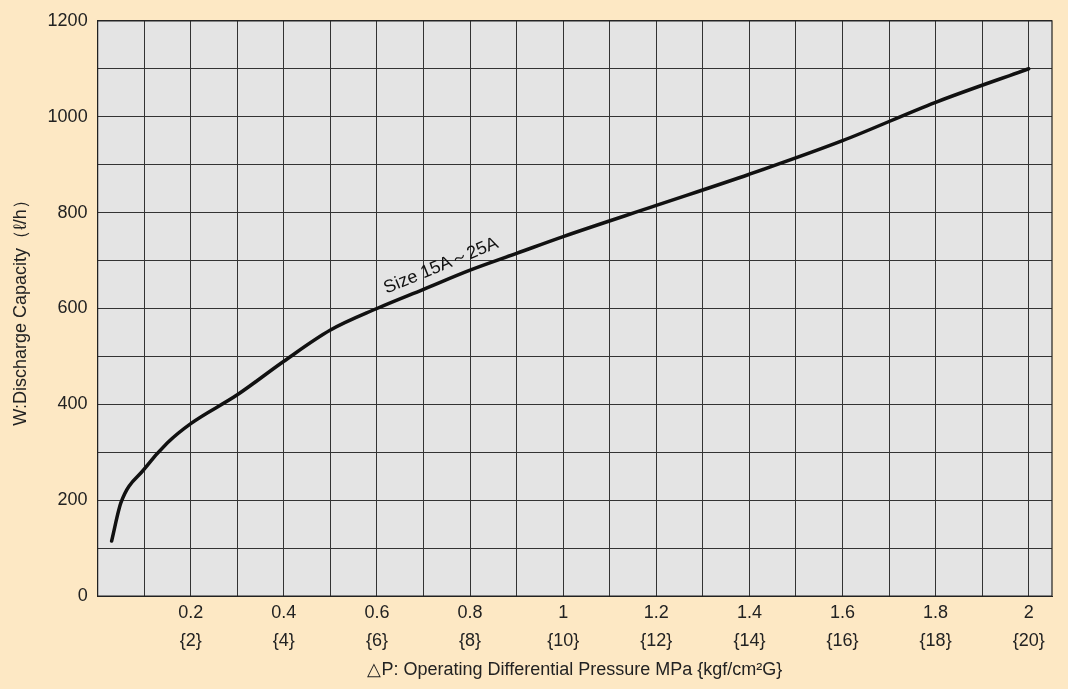 The width and height of the screenshot is (1068, 689). I want to click on x-tick-label: 1.8, so click(936, 611).